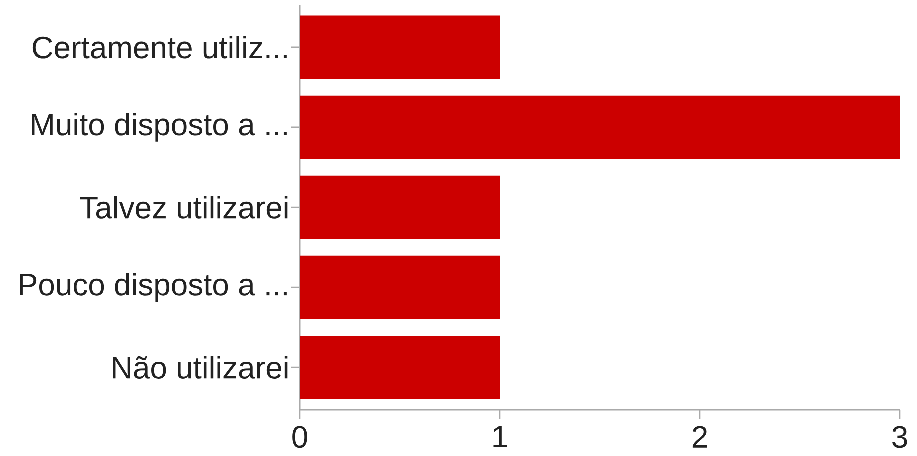  I want to click on x-tick-label: 3, so click(900, 437).